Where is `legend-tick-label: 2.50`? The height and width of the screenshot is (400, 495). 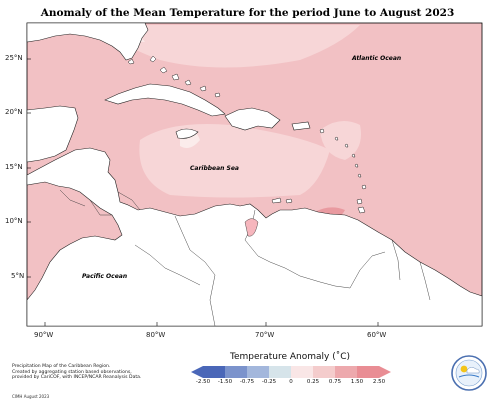
legend-tick-label: 2.50 is located at coordinates (379, 382).